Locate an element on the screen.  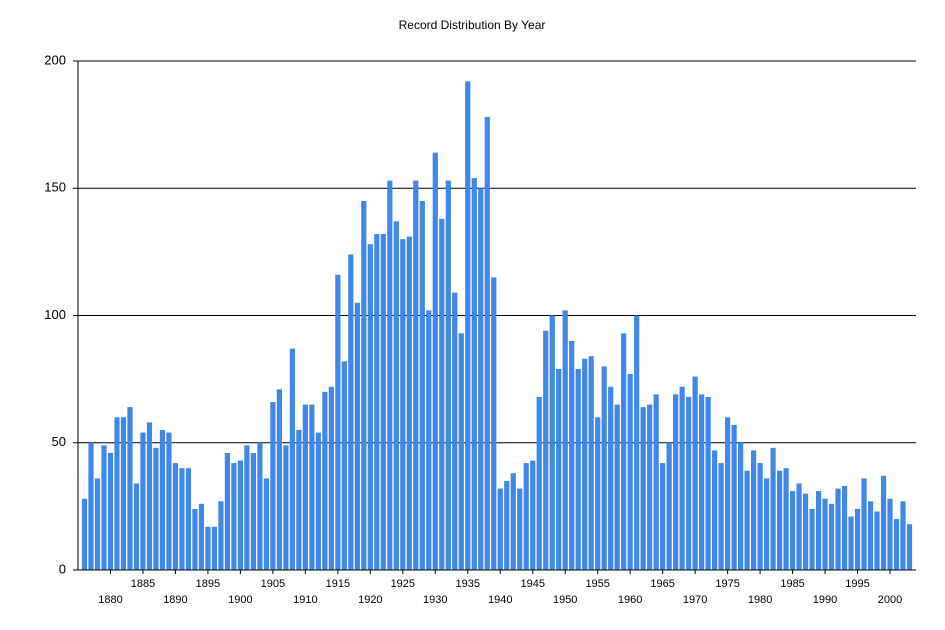
x-tick-label: 1985 is located at coordinates (792, 584).